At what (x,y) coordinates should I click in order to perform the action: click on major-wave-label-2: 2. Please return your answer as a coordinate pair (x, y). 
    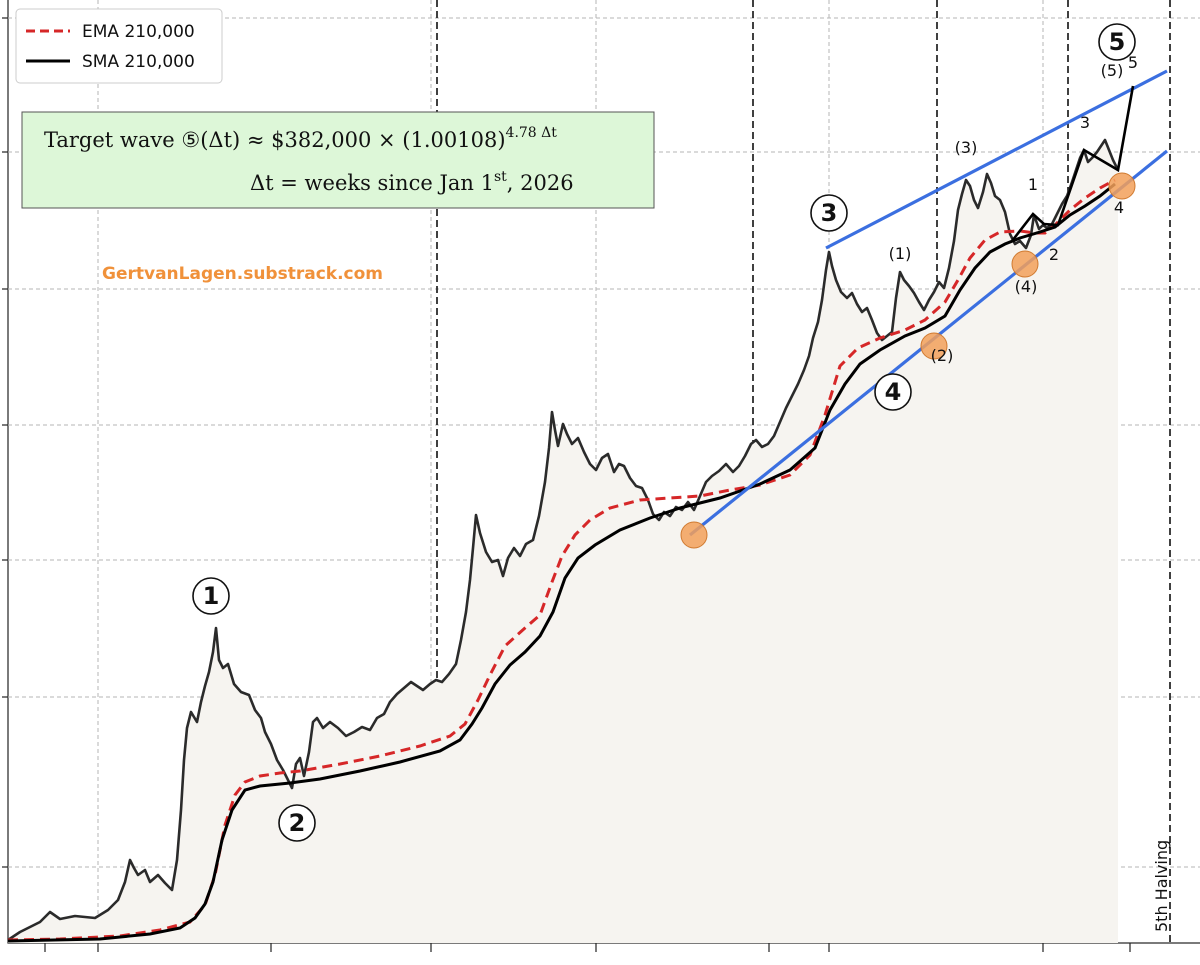
    Looking at the image, I should click on (297, 823).